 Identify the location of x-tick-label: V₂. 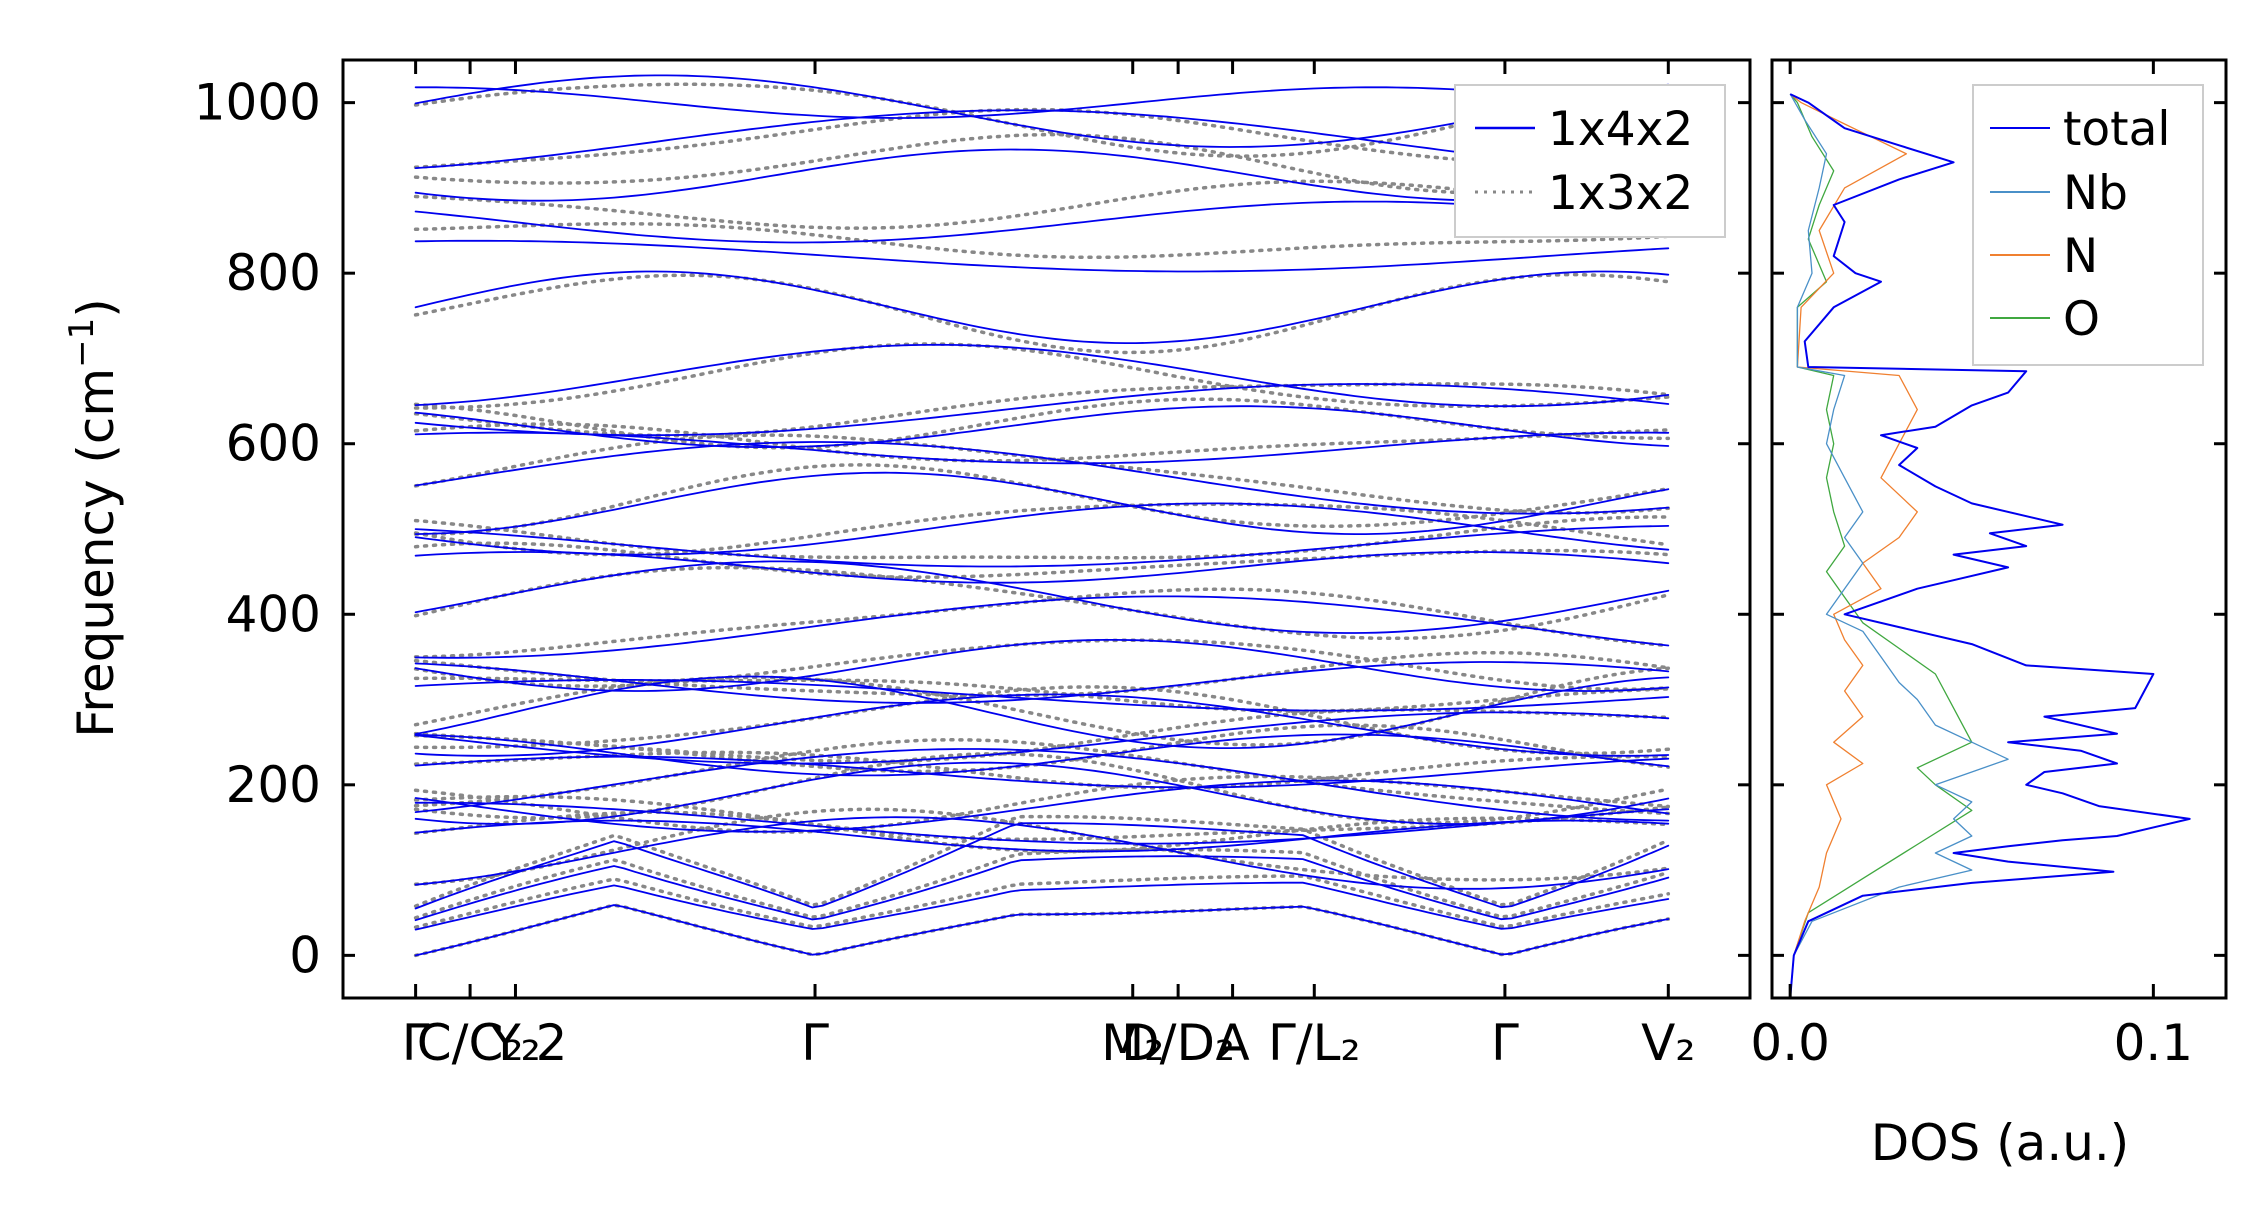
(1668, 1043).